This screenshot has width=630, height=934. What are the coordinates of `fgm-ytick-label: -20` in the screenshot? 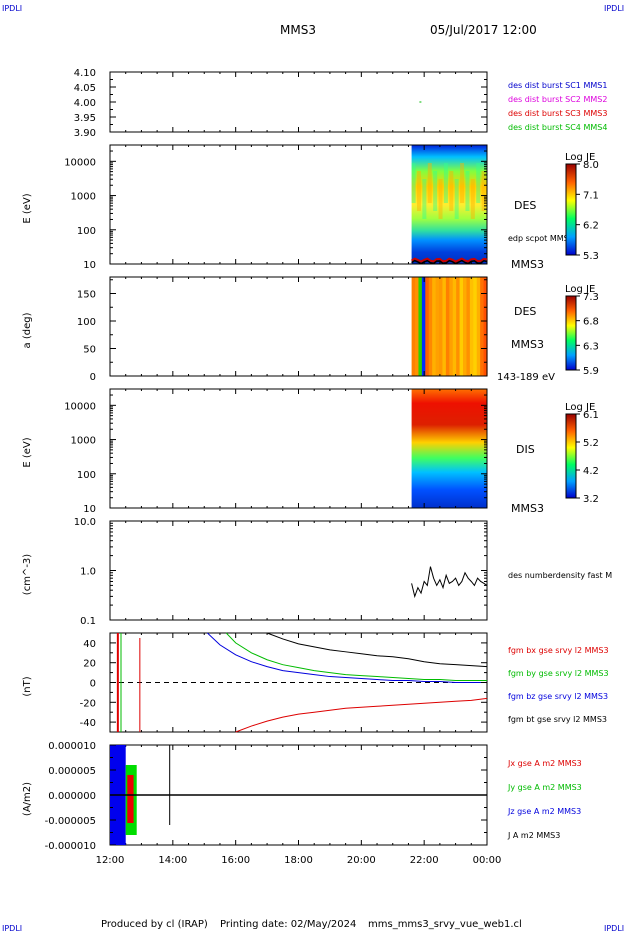 It's located at (88, 703).